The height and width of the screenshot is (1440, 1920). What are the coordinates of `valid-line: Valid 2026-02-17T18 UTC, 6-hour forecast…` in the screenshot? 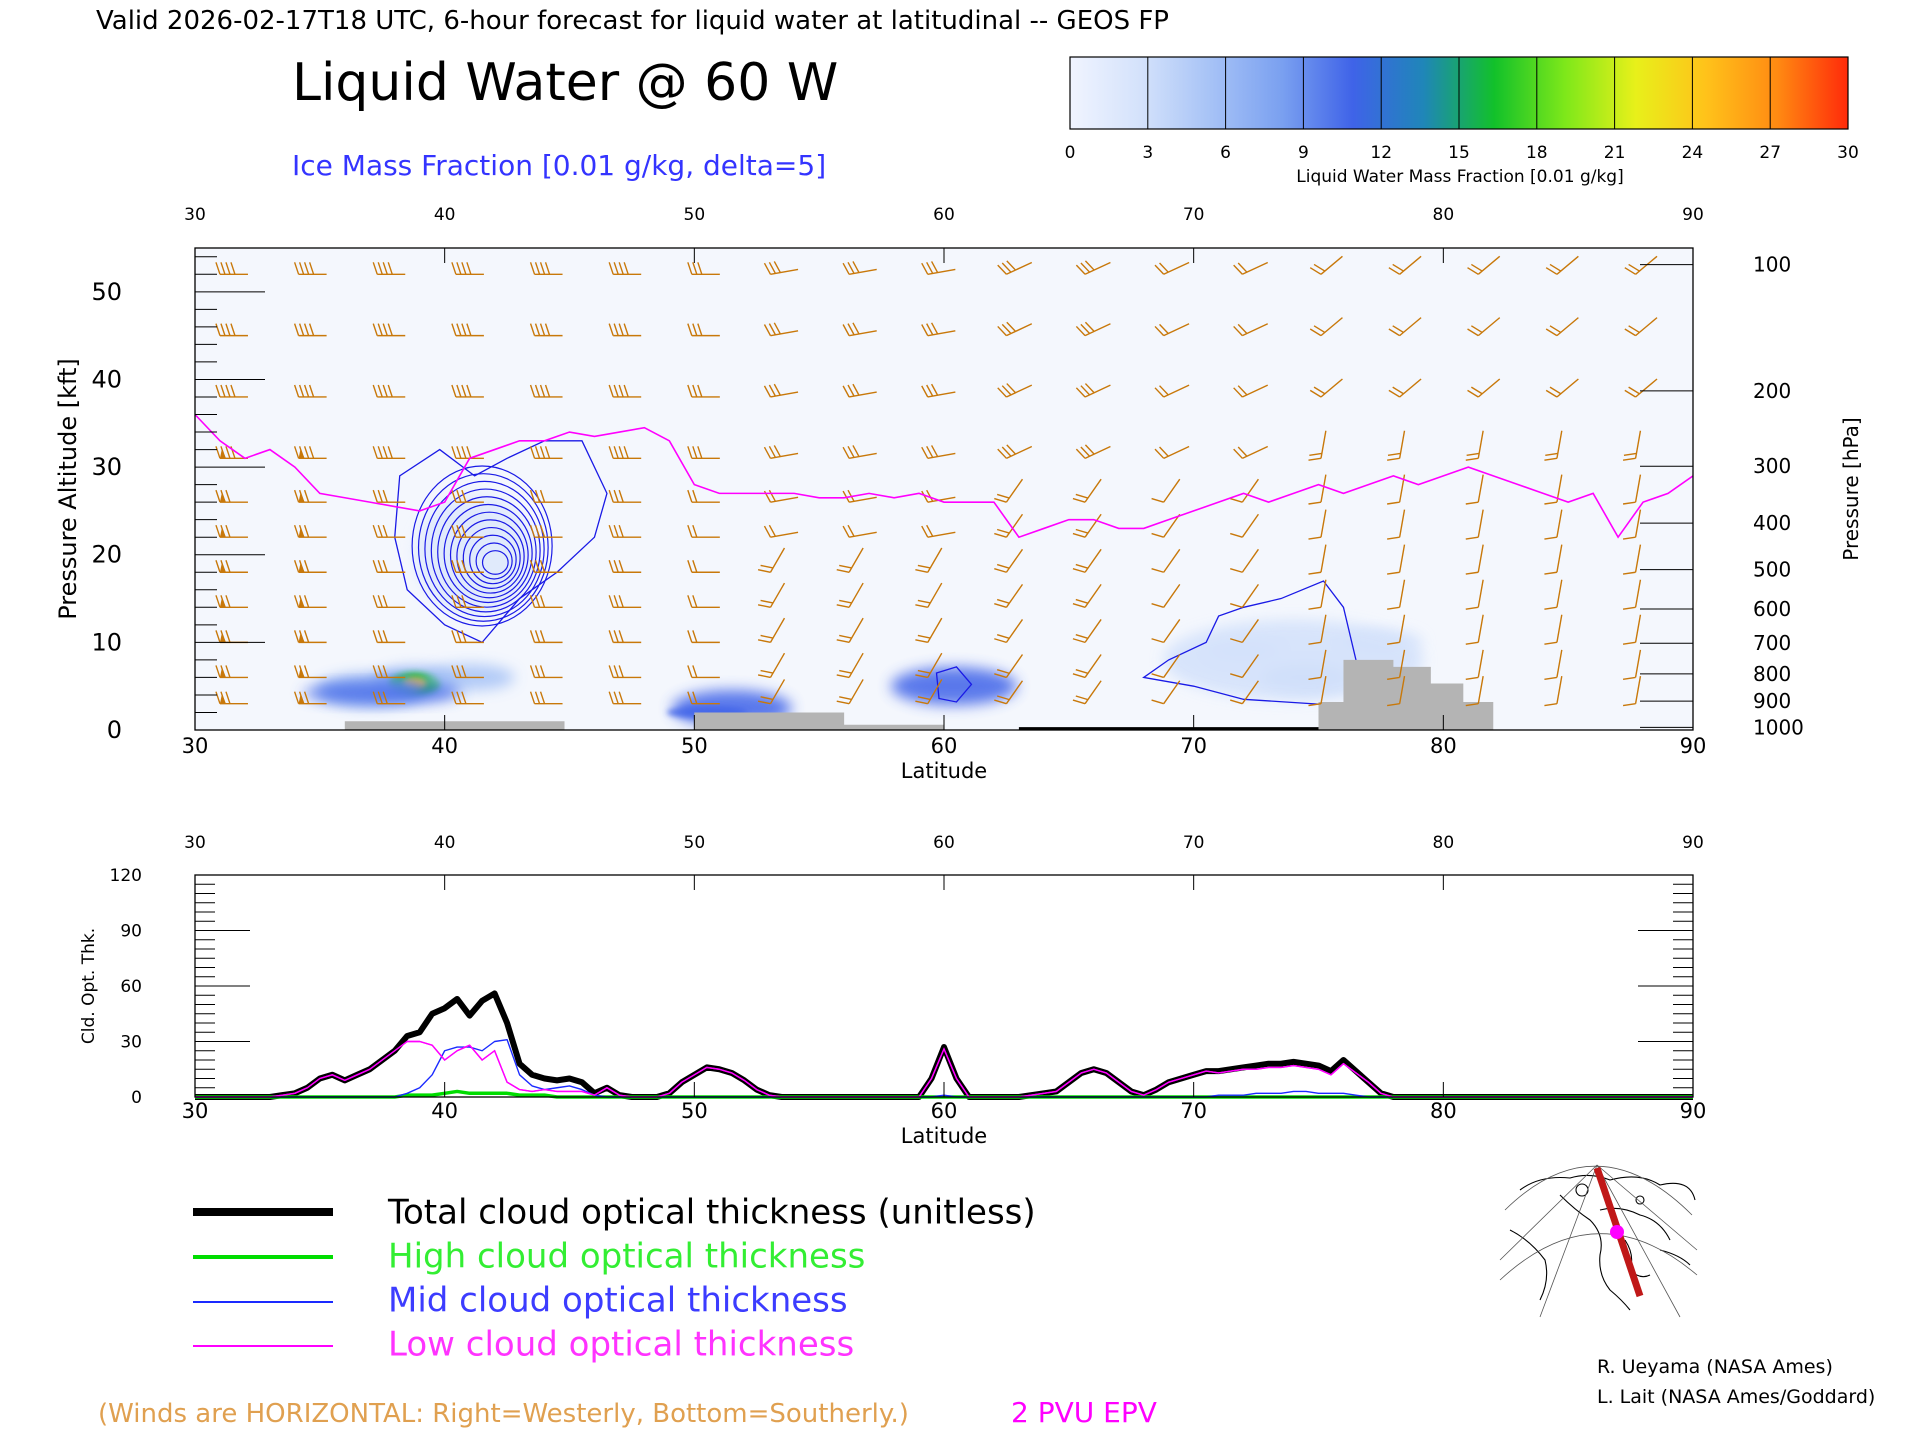 It's located at (632, 21).